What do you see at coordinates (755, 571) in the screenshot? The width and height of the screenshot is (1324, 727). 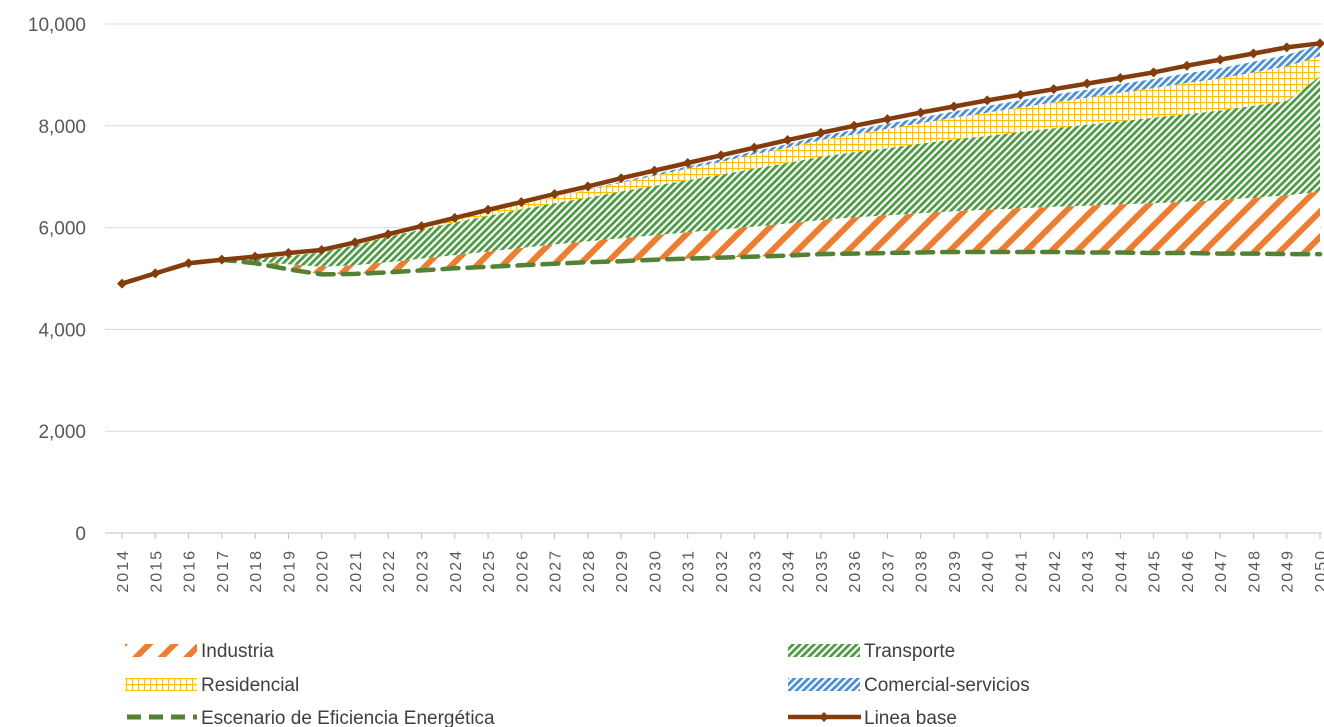 I see `x-tick-label: 2033` at bounding box center [755, 571].